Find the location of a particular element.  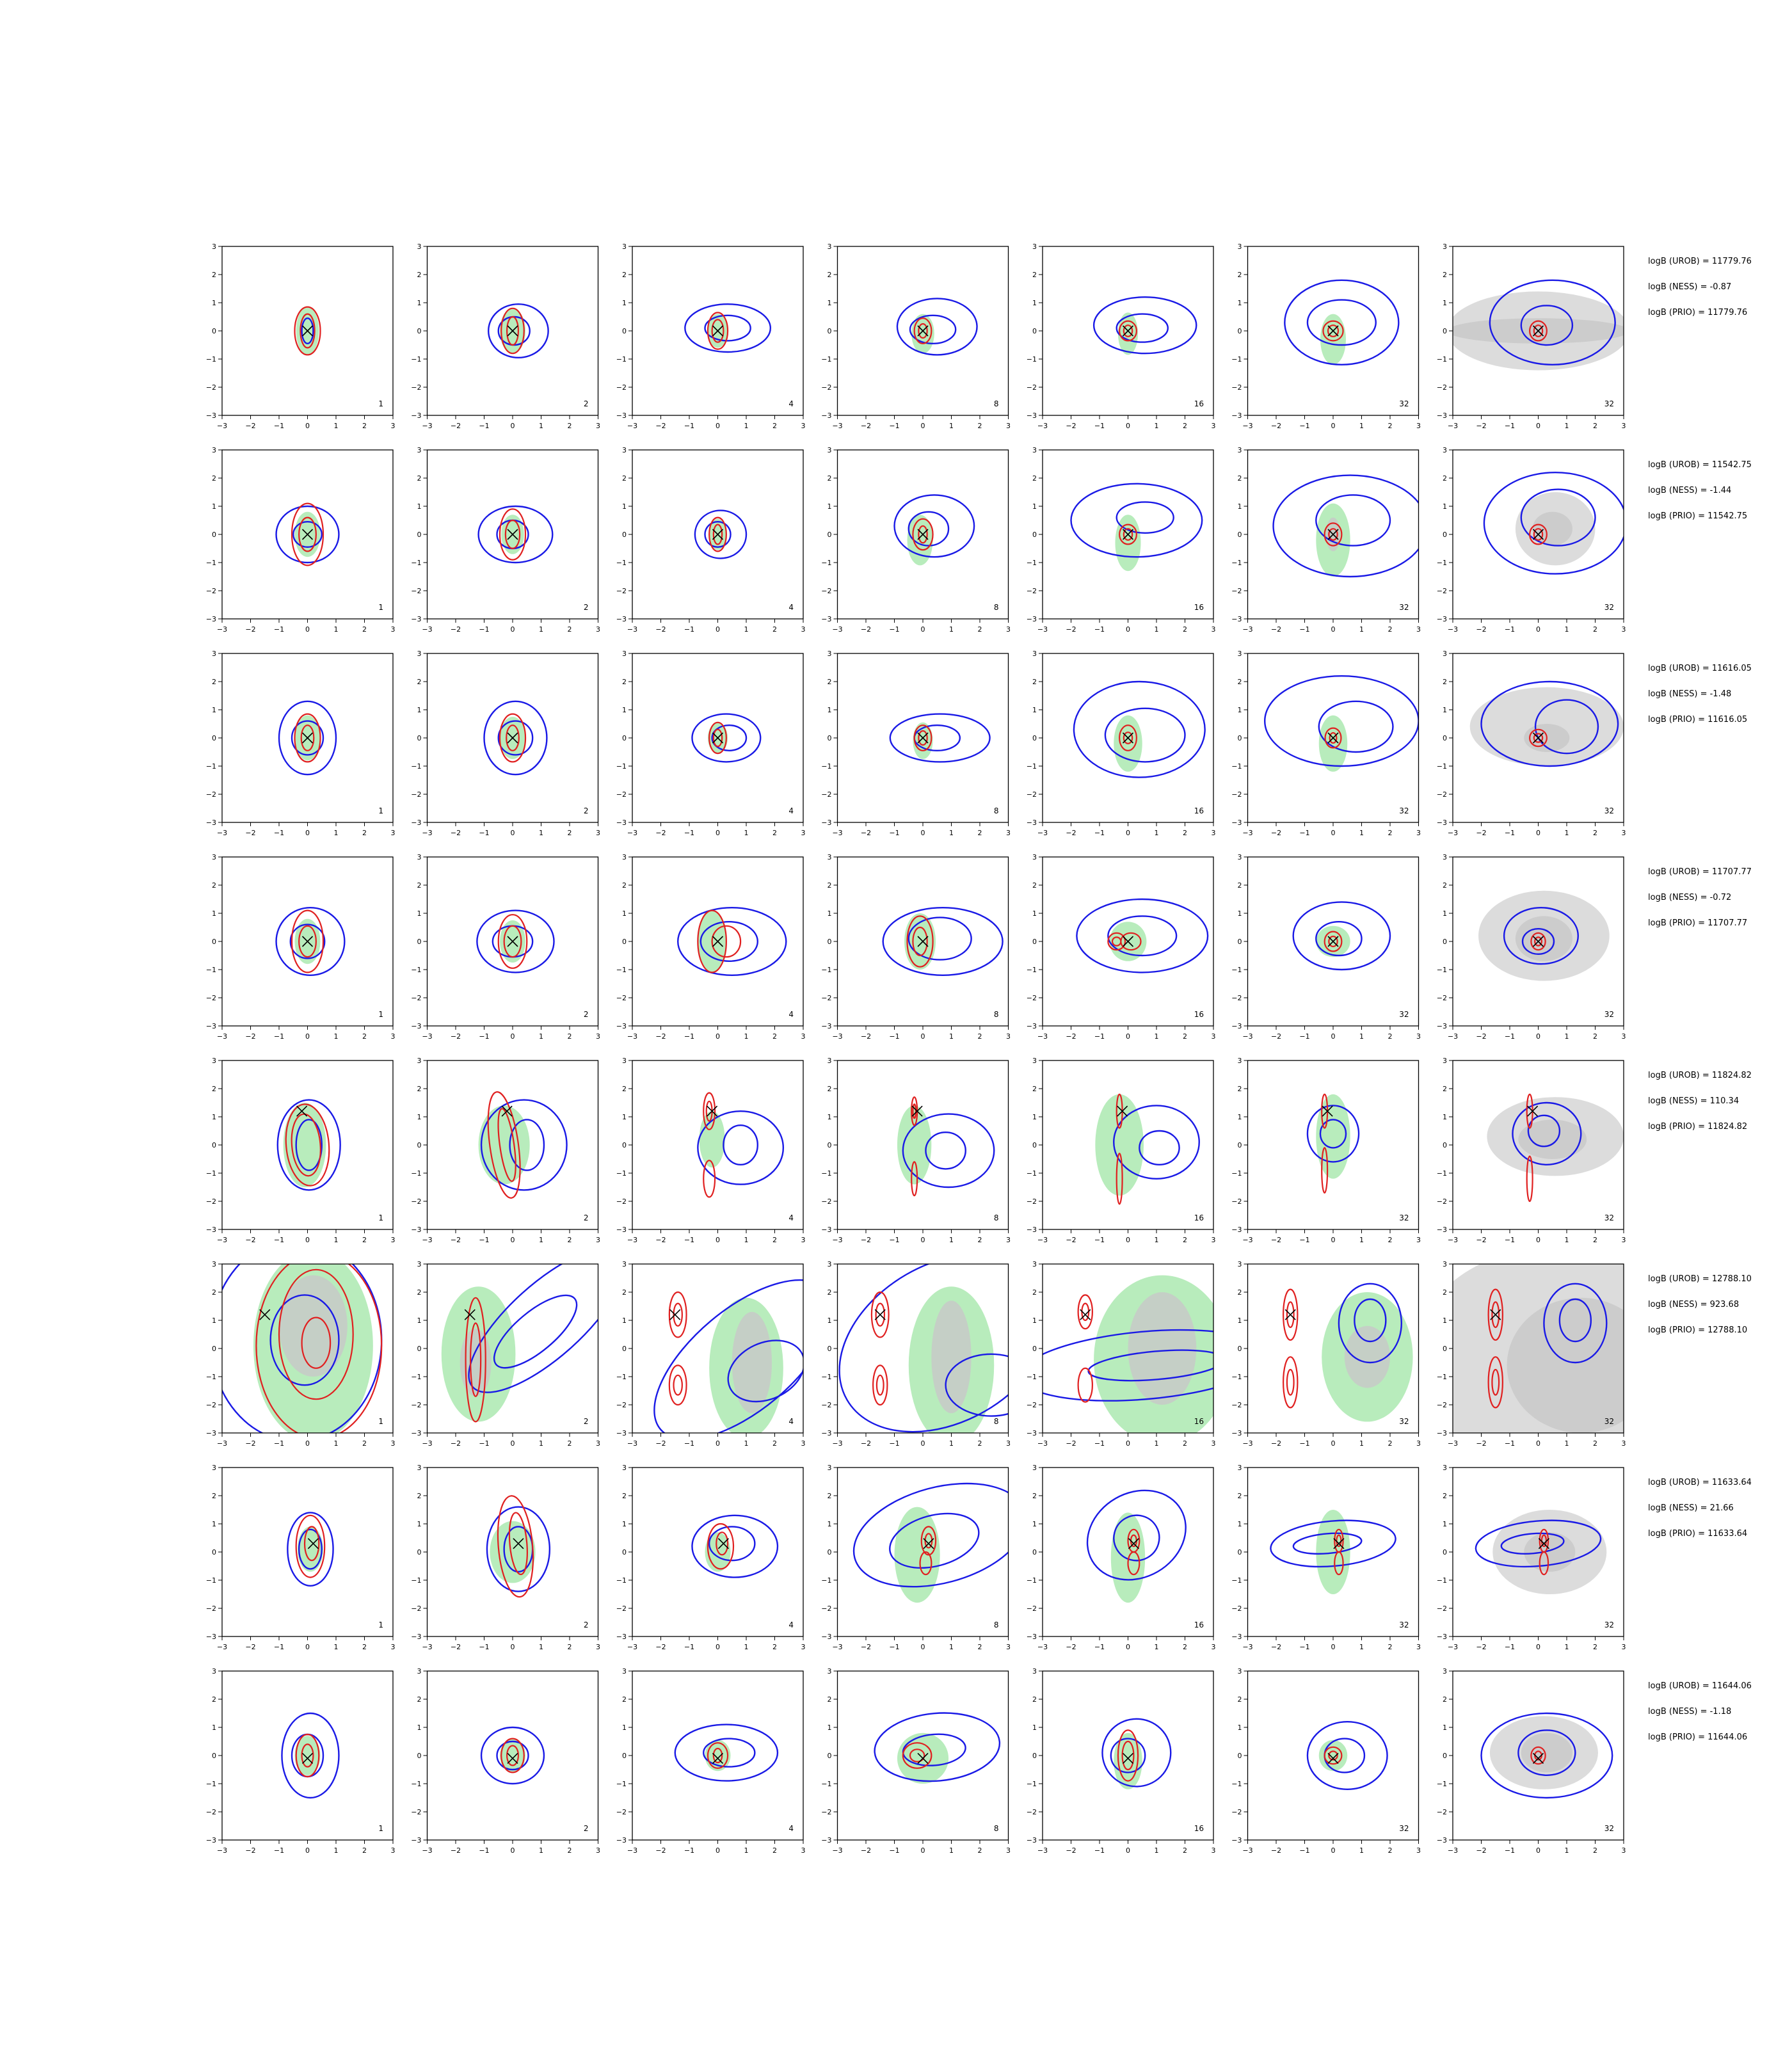

panel-r6-c2: −3−3 −2 −2 −1 −1 0 0 1 1 2 2 3 3 2 is located at coordinates (505, 1354).